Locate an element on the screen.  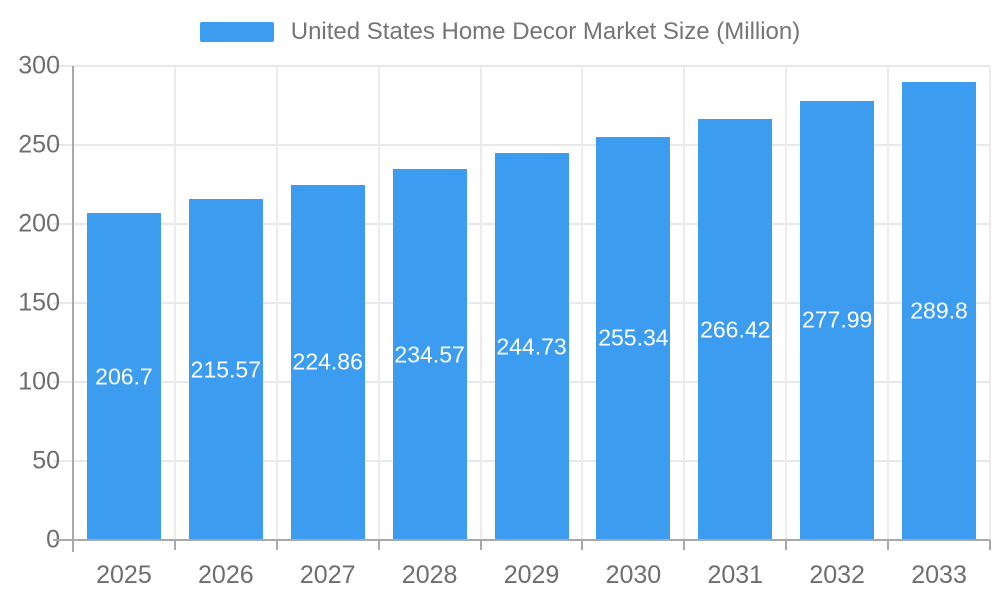
bar-value-label: 277.99 is located at coordinates (837, 319).